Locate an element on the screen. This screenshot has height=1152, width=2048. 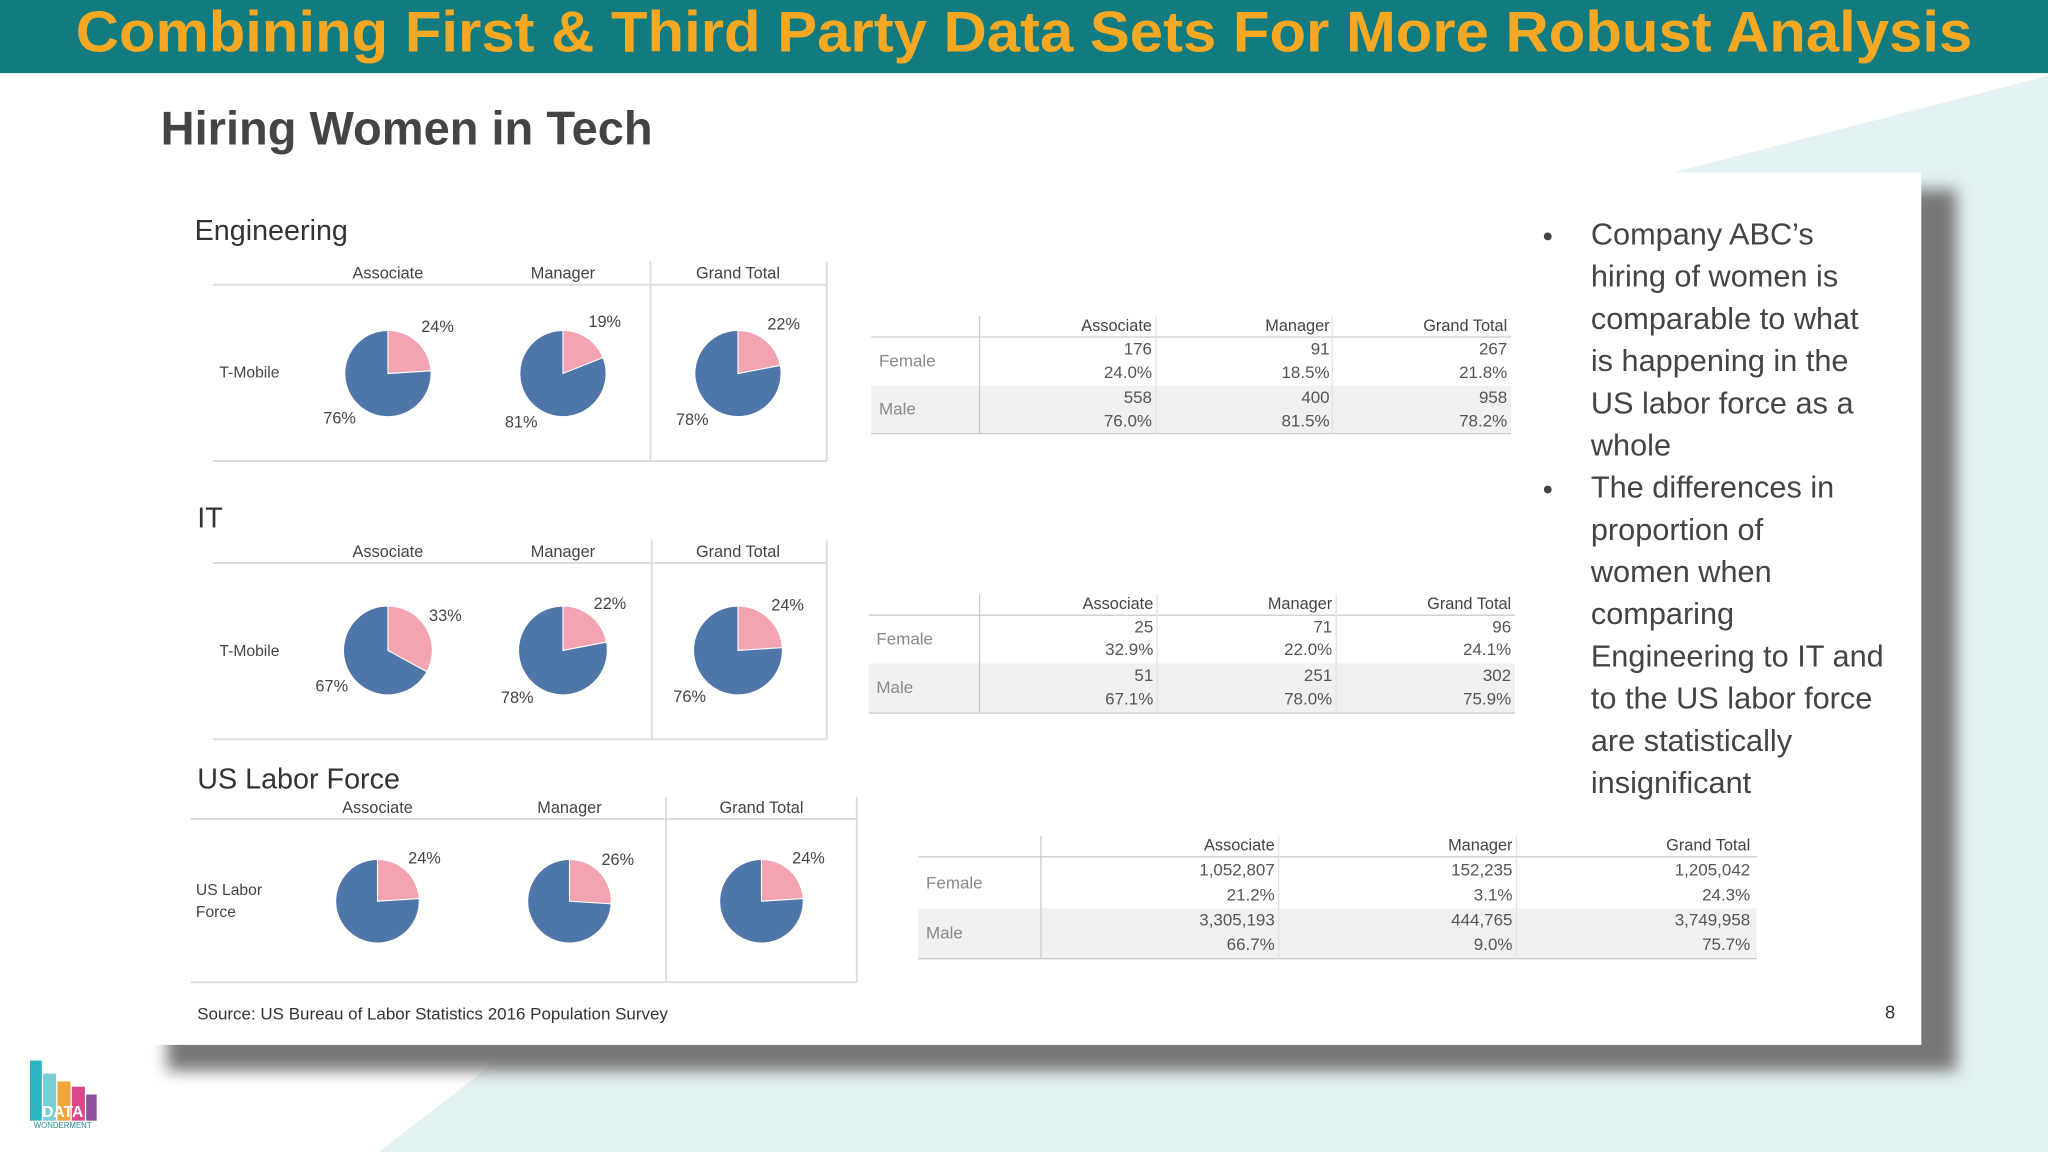
bullet-text: to the US labor force is located at coordinates (1731, 698).